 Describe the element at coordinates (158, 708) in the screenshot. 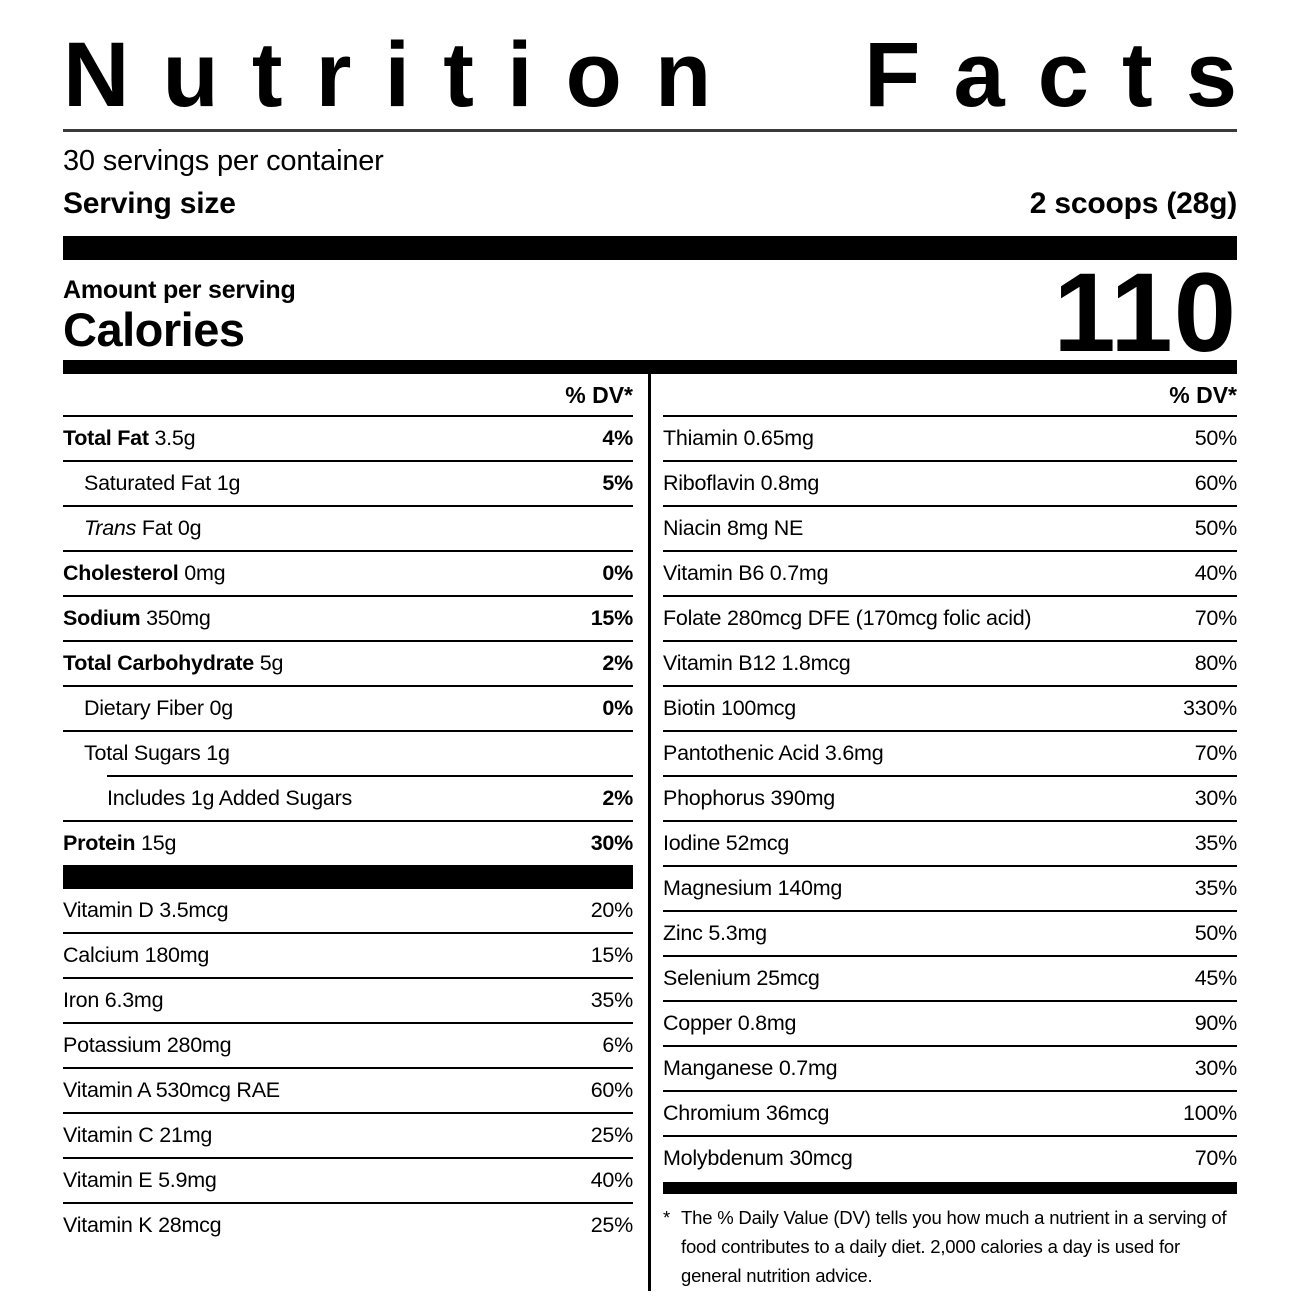

I see `nutrient-label: Dietary Fiber 0g` at that location.